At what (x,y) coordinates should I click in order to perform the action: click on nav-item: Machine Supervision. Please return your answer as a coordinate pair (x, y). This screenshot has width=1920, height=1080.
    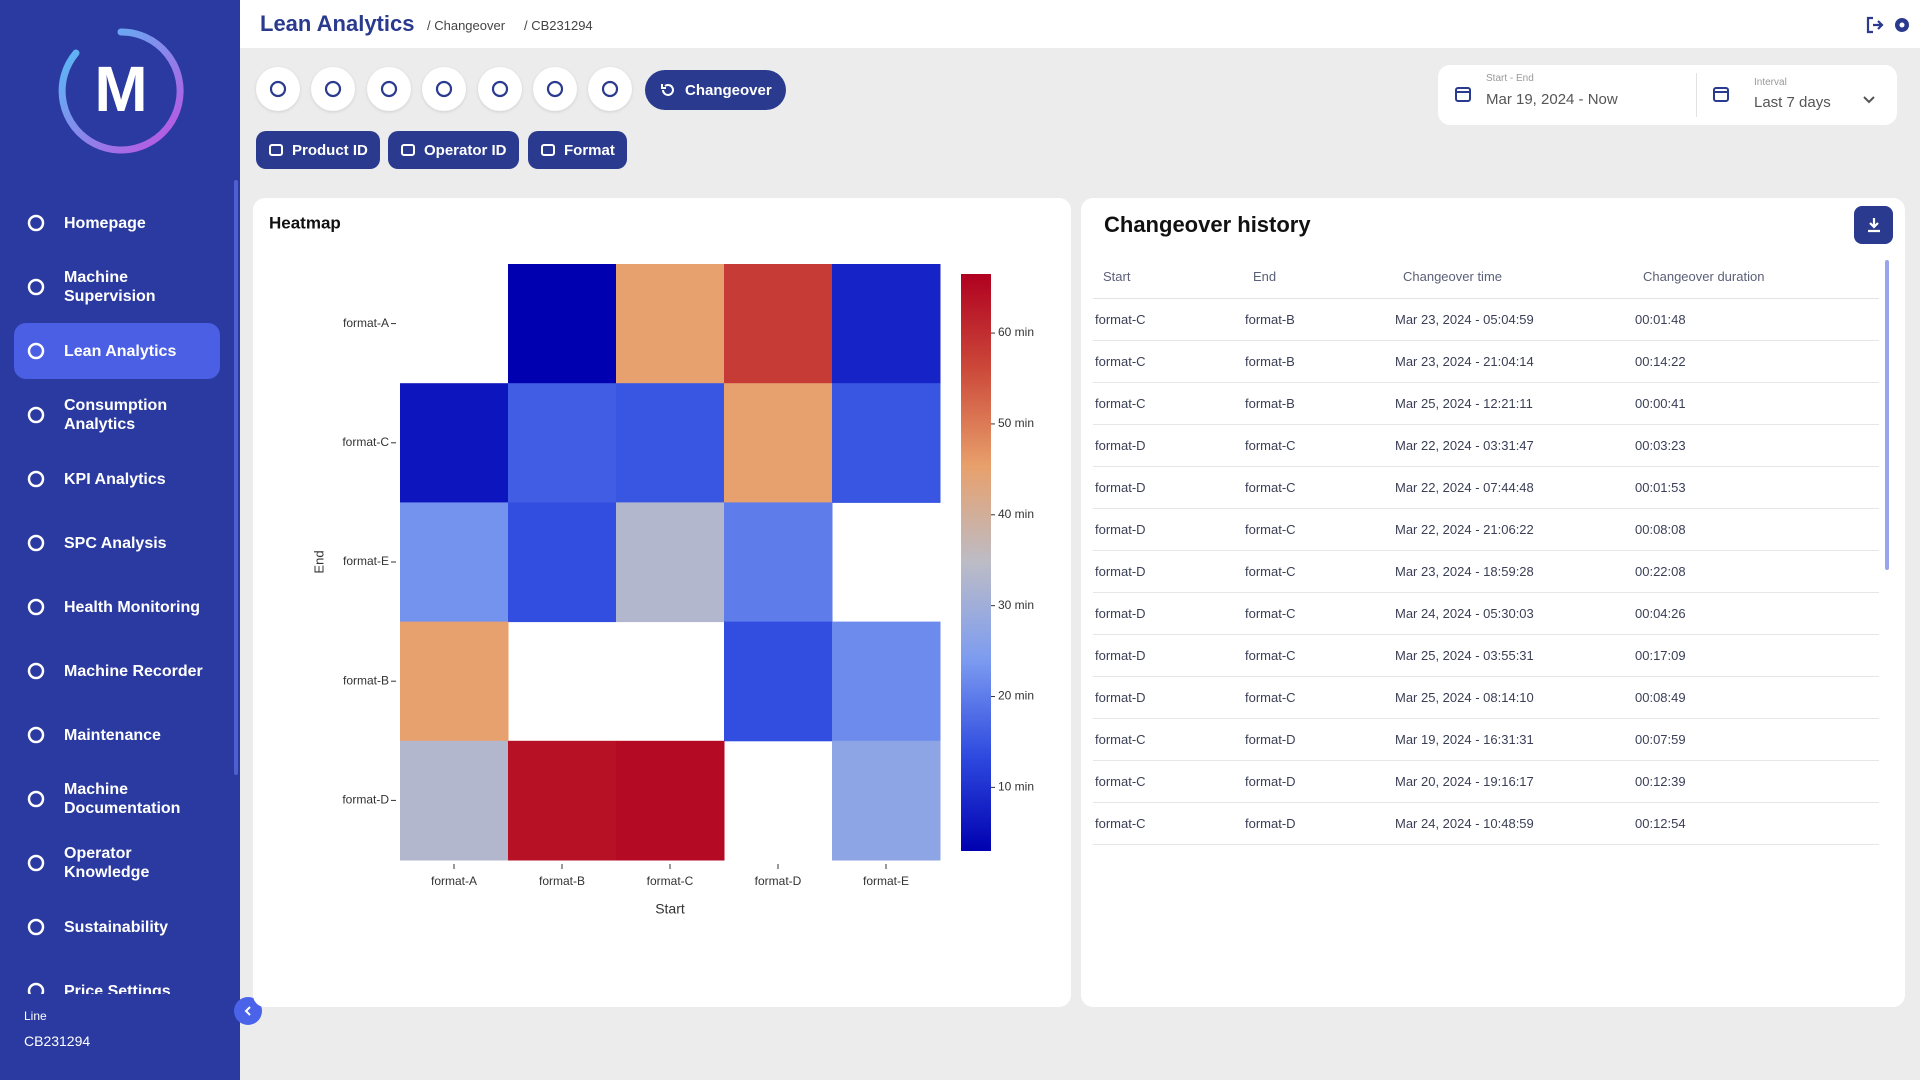
    Looking at the image, I should click on (117, 287).